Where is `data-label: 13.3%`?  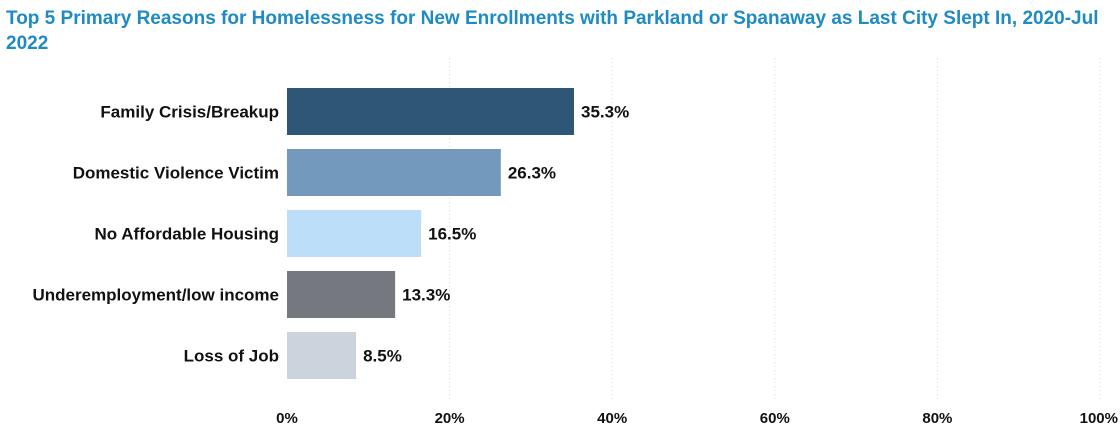
data-label: 13.3% is located at coordinates (426, 295).